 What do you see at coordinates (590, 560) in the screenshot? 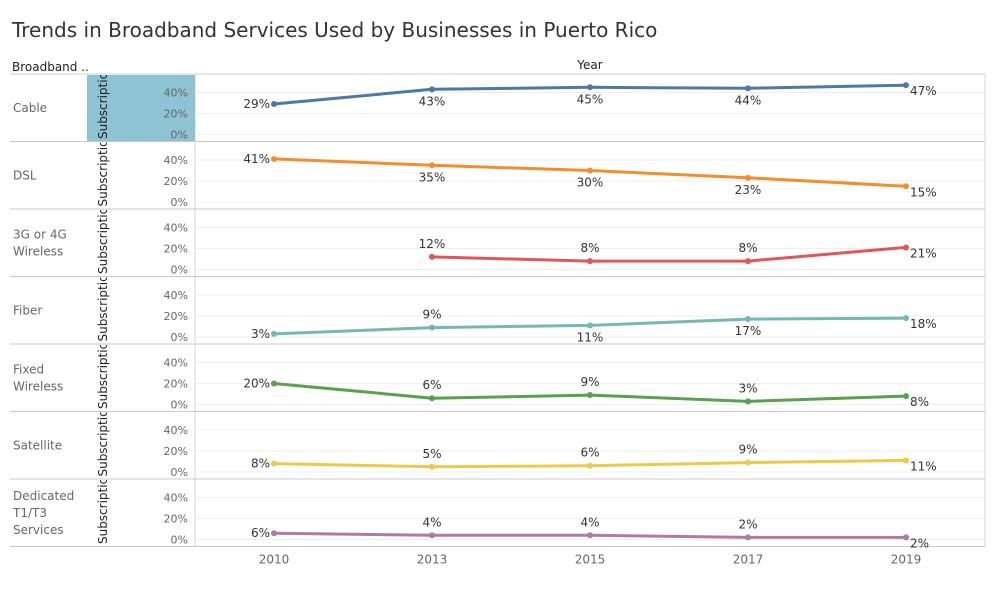
I see `x-axis: 2010 2013 2015 2017 2019` at bounding box center [590, 560].